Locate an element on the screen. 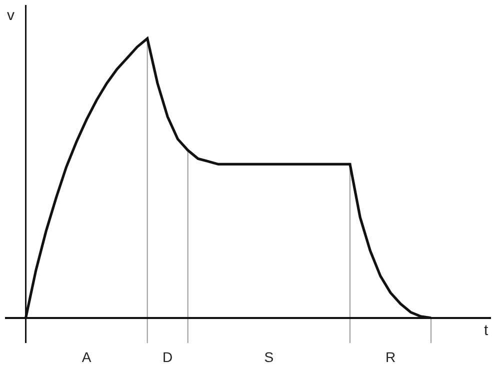  x-tick-label: A is located at coordinates (87, 357).